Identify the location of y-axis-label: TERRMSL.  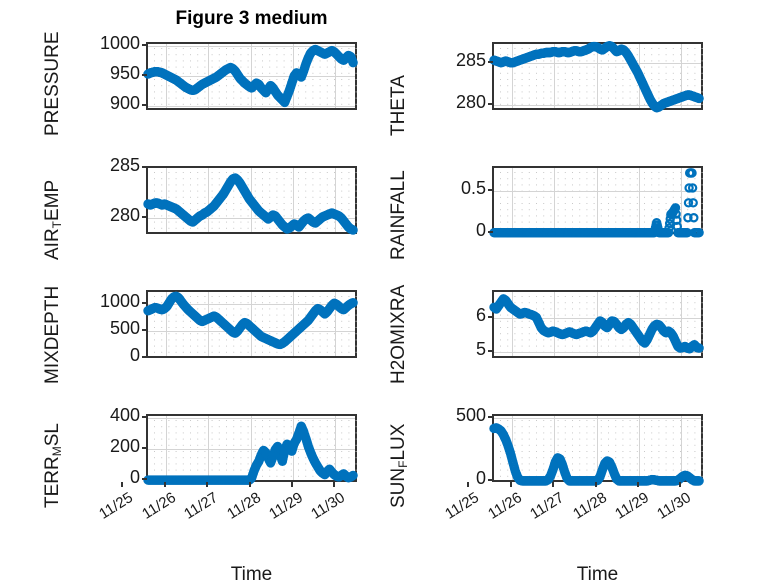
(53, 465).